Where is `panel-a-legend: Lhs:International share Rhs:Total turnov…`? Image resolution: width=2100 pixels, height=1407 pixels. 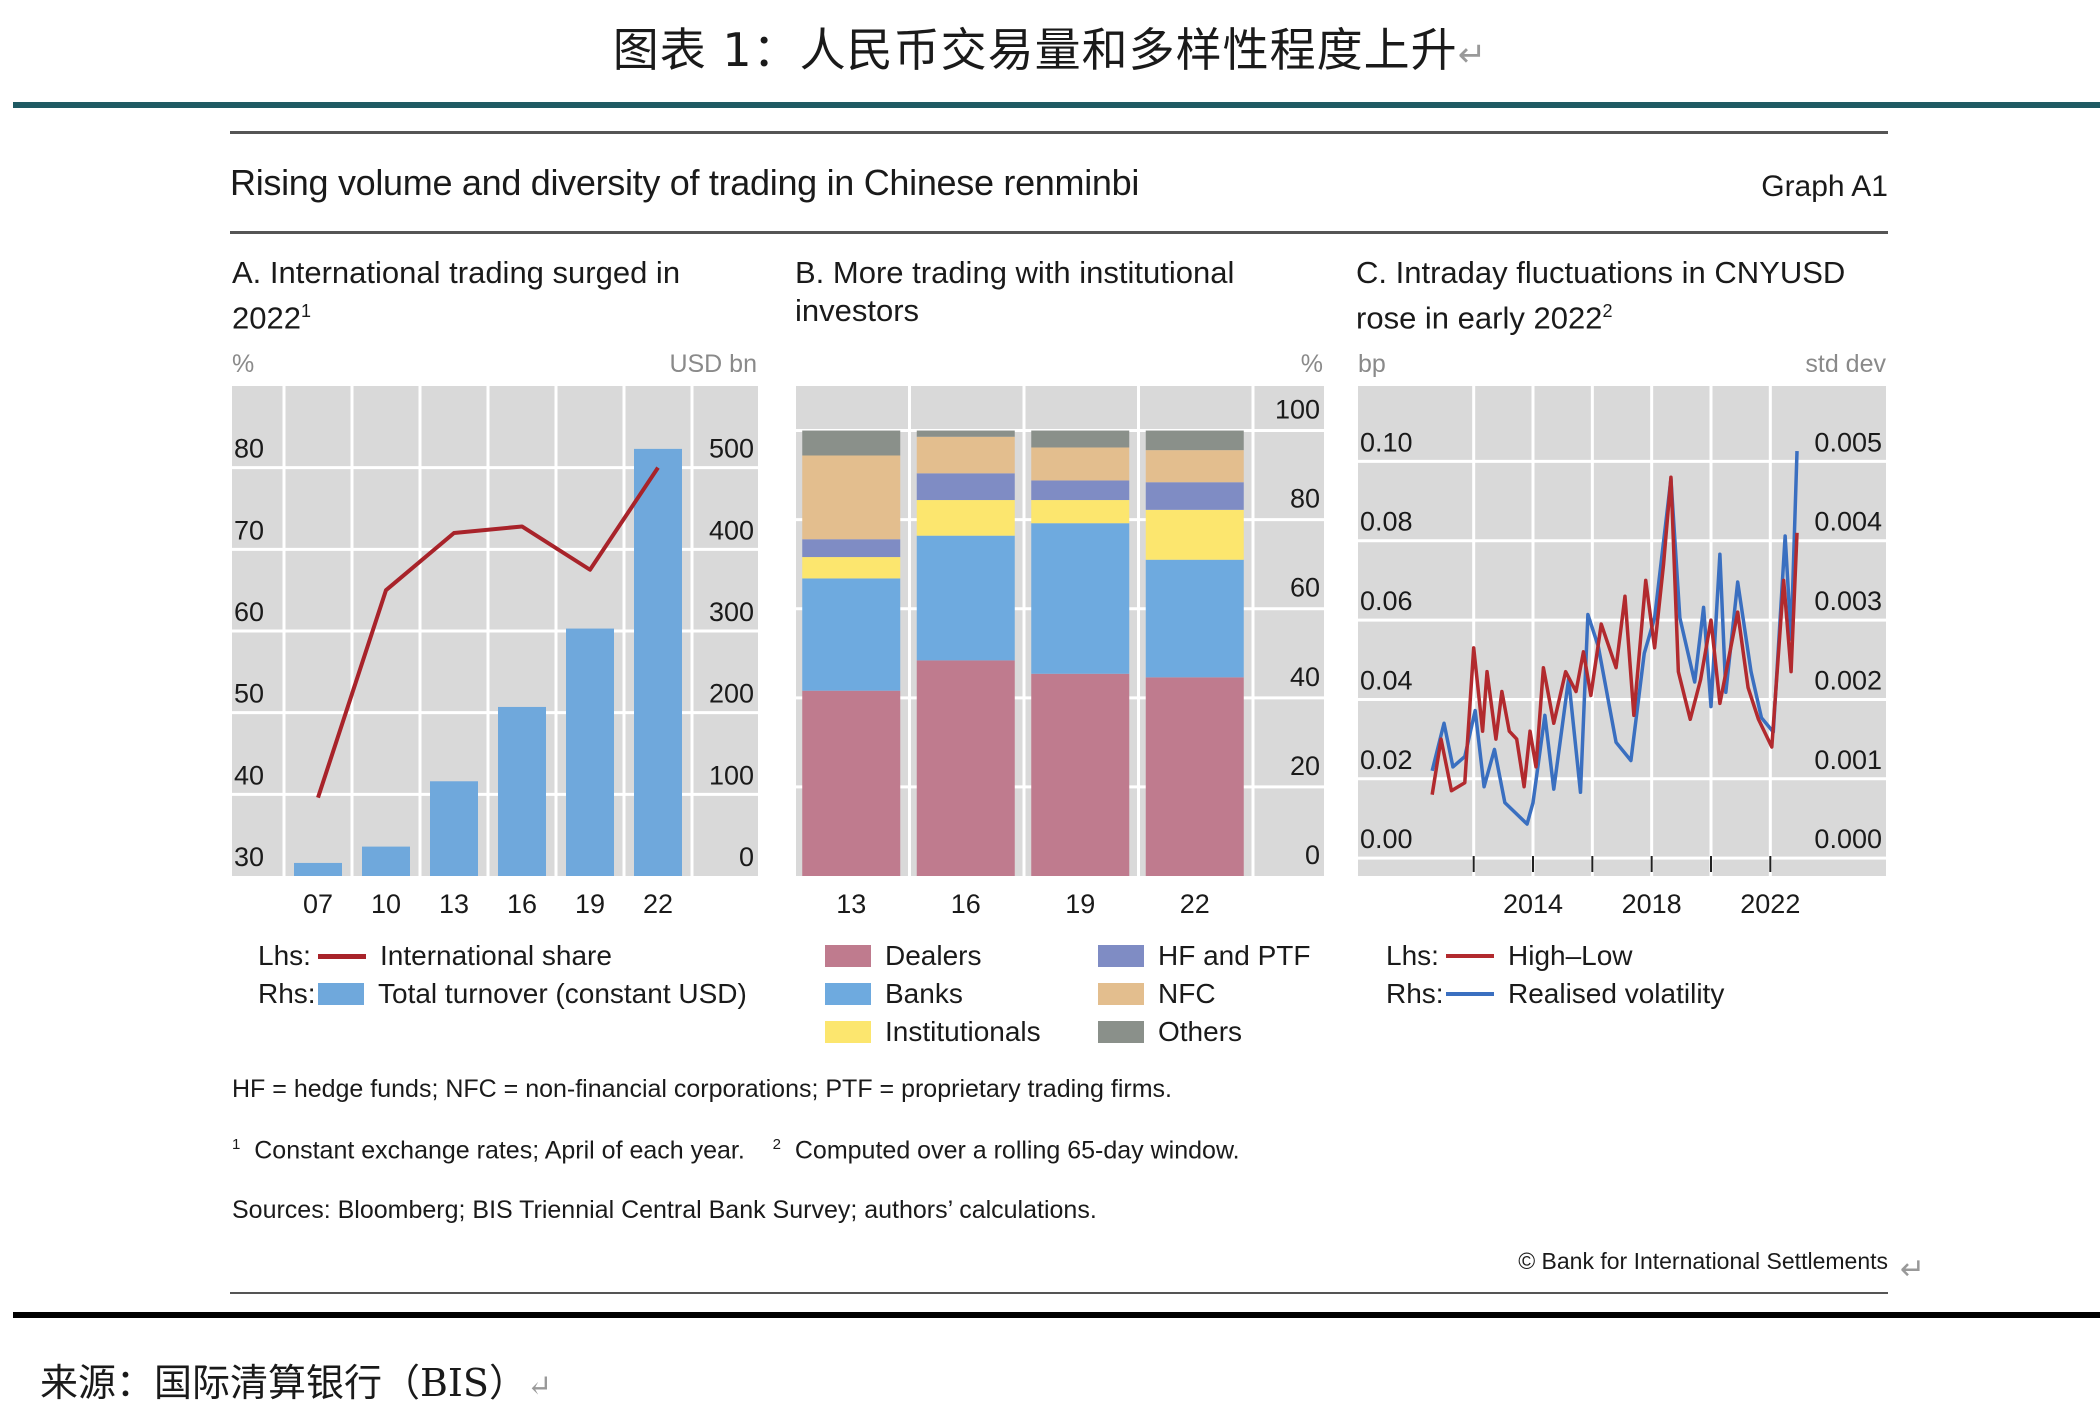 panel-a-legend: Lhs:International share Rhs:Total turnov… is located at coordinates (502, 975).